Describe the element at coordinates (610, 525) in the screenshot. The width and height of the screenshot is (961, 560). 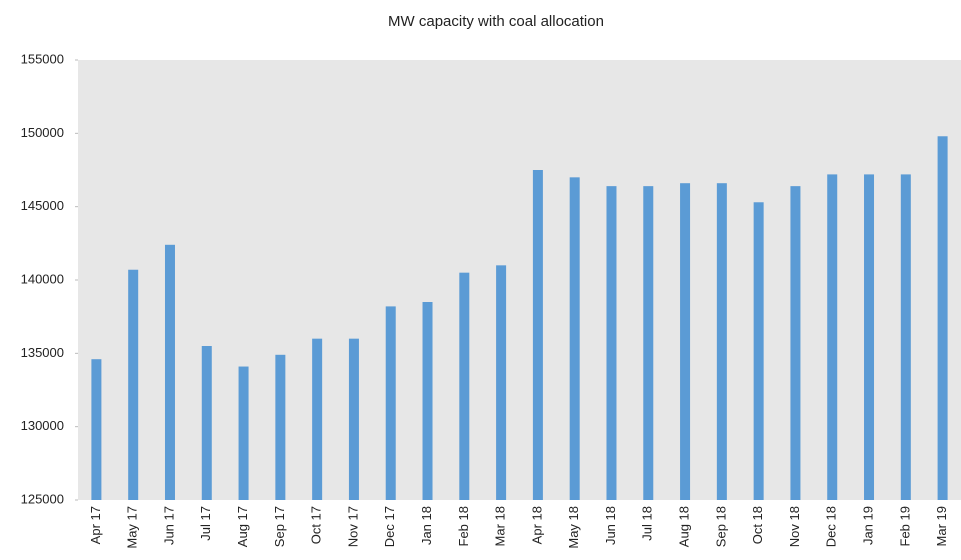
I see `x-tick-label: Jun 18` at that location.